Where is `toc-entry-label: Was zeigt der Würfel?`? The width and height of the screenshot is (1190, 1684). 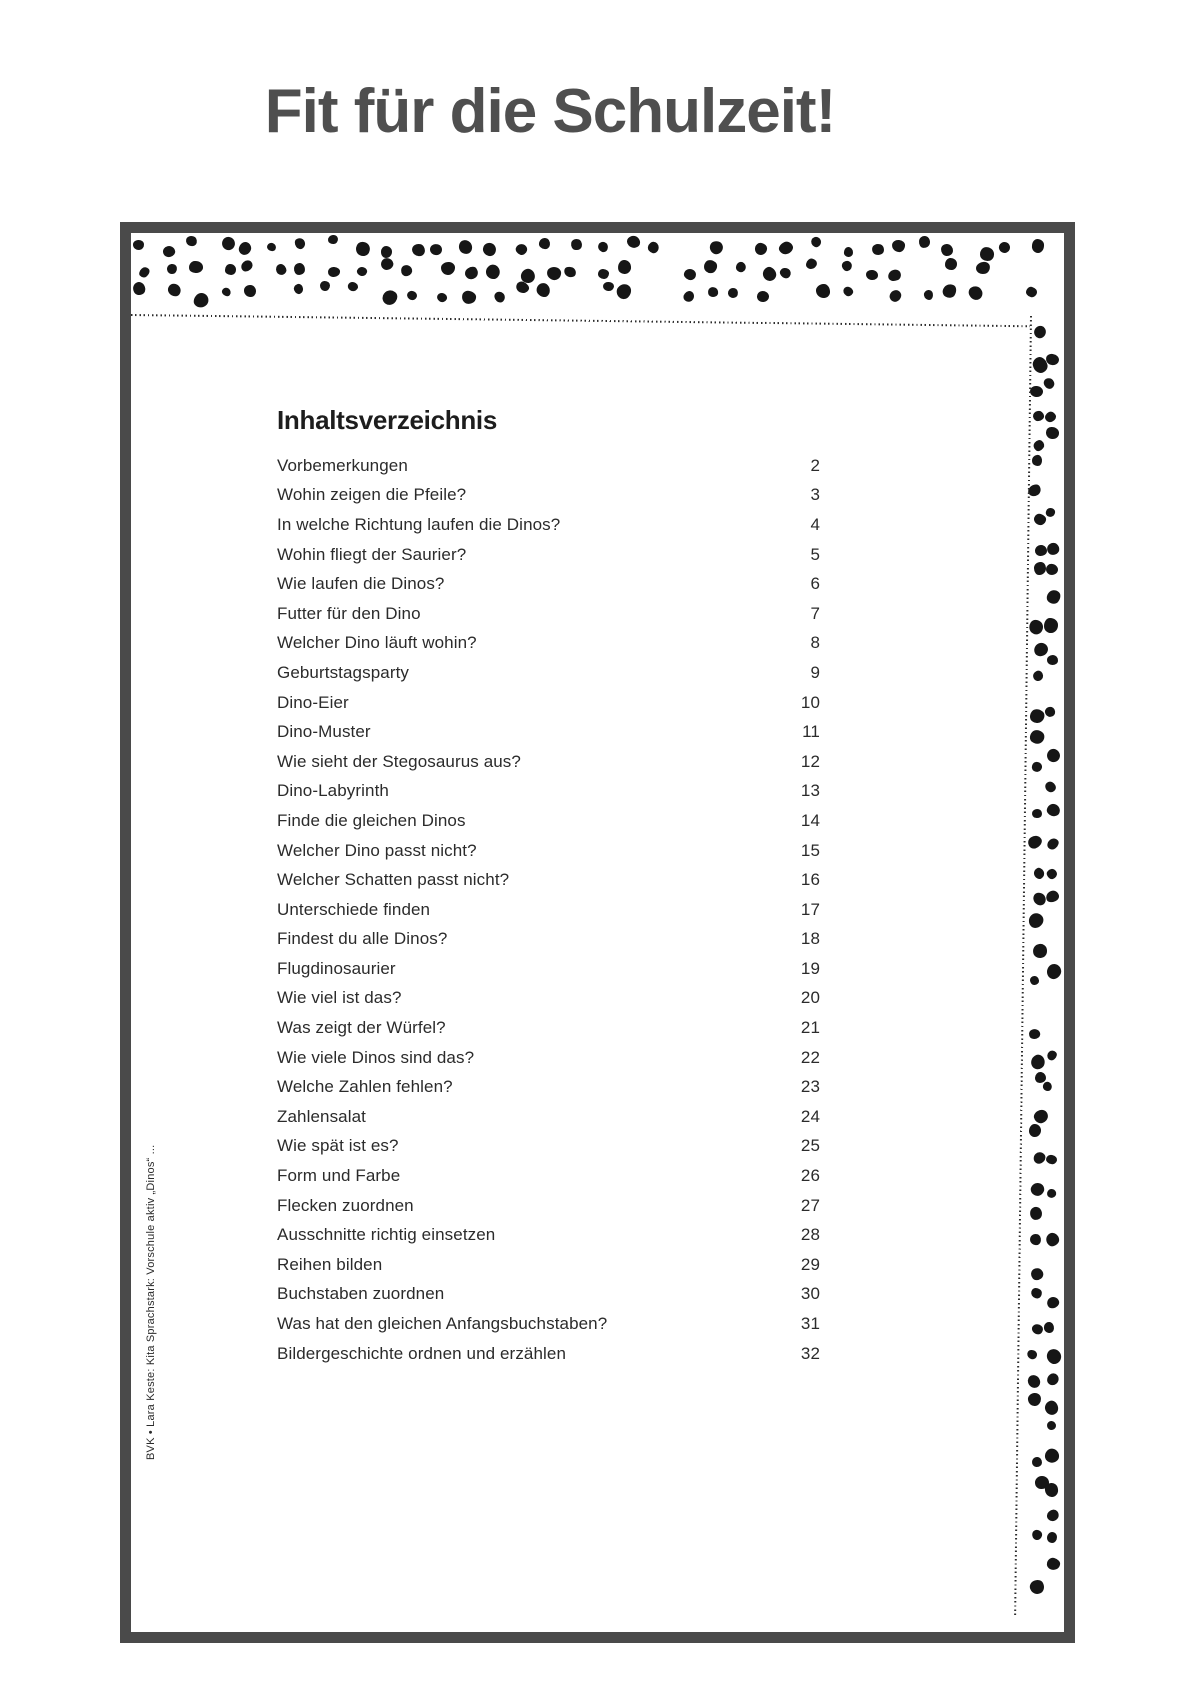 toc-entry-label: Was zeigt der Würfel? is located at coordinates (361, 1028).